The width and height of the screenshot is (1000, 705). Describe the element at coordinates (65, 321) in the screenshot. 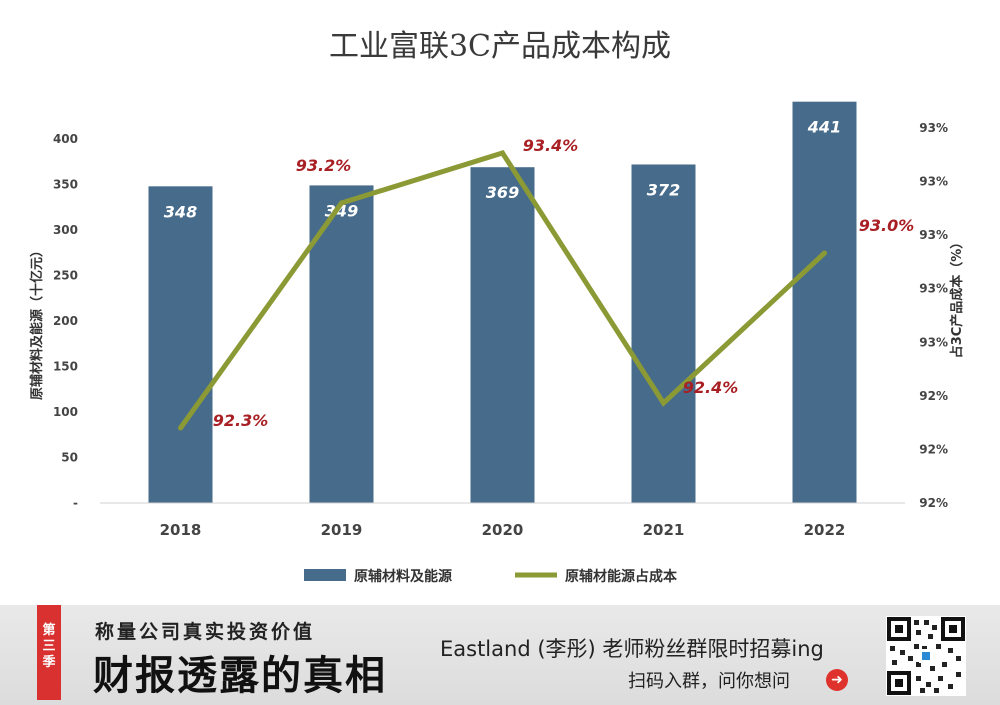

I see `left-axis-tick: 200` at that location.